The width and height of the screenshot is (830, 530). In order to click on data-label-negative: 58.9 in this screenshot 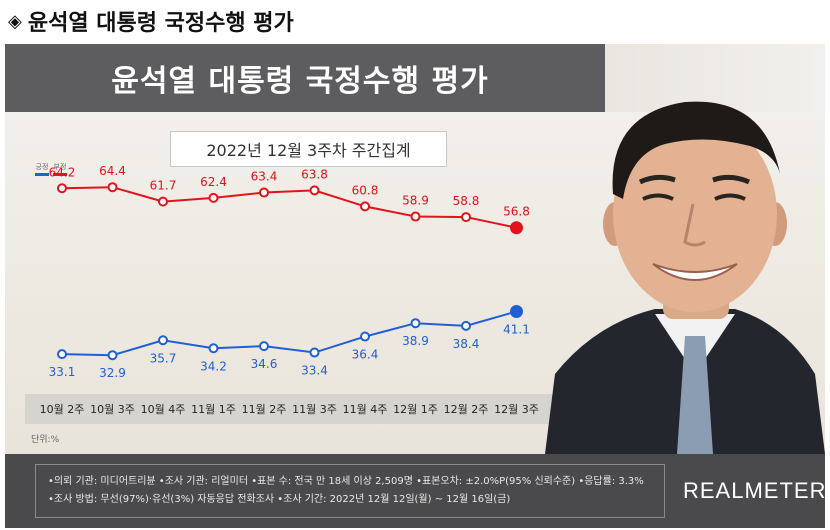, I will do `click(415, 201)`.